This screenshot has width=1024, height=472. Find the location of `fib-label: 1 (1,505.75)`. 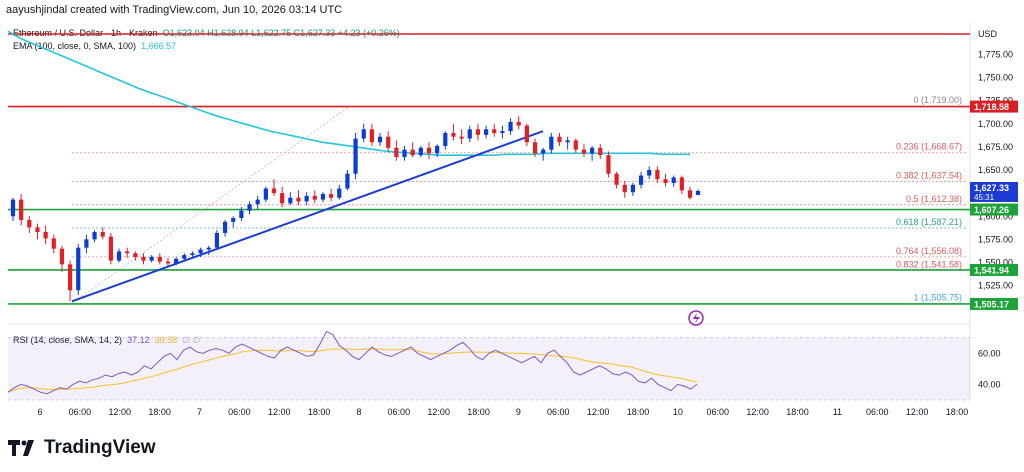

fib-label: 1 (1,505.75) is located at coordinates (937, 297).